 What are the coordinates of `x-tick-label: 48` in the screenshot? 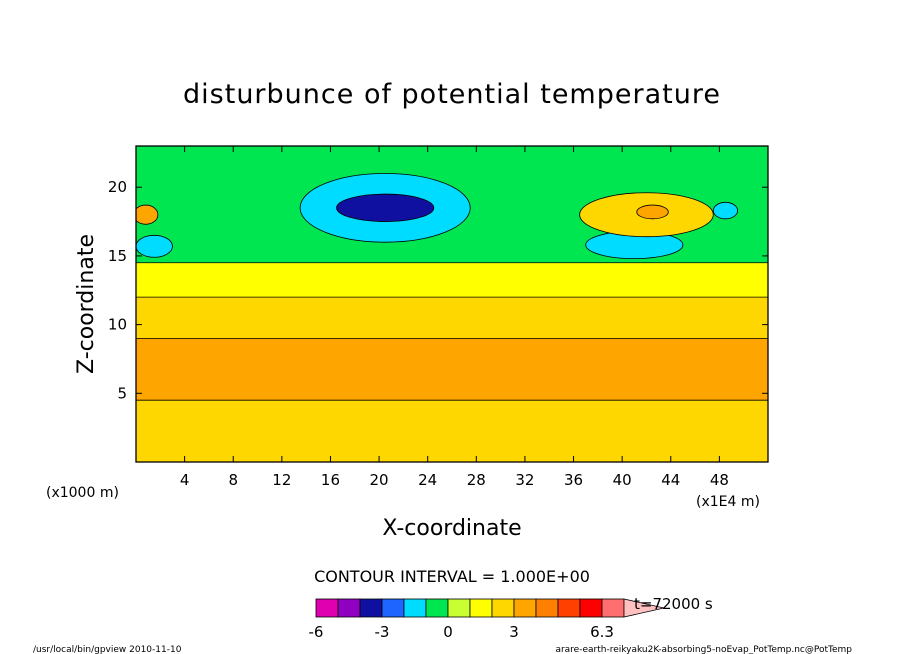 It's located at (719, 480).